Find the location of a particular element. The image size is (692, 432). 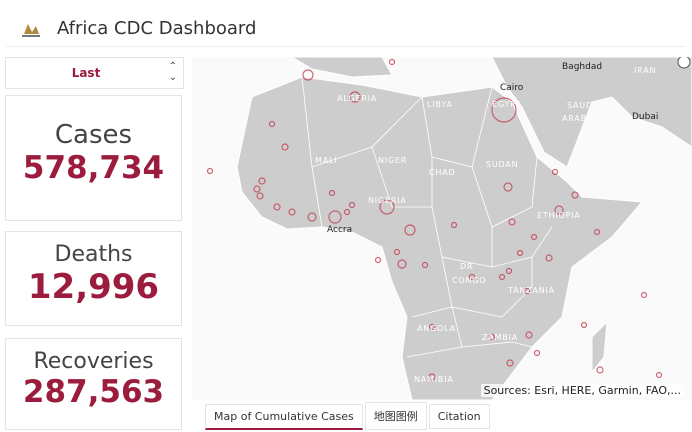

recoveries-card: Recoveries 287,563 is located at coordinates (93, 384).